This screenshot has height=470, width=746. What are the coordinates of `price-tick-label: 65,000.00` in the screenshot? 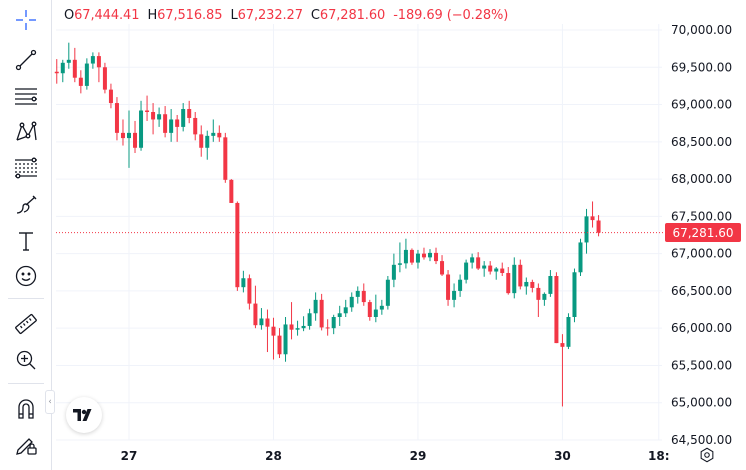 It's located at (701, 403).